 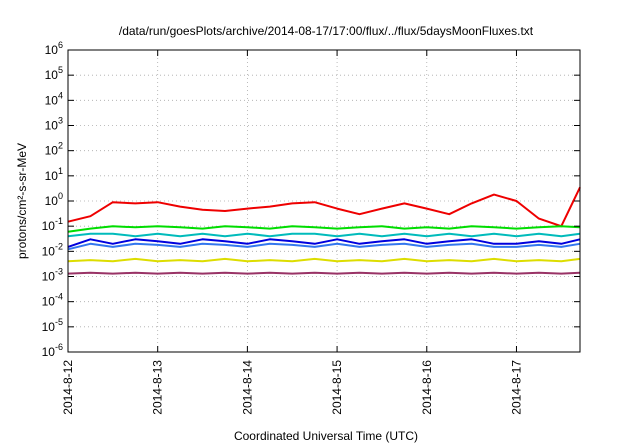 I want to click on y-tick-label: 10³, so click(x=54, y=124).